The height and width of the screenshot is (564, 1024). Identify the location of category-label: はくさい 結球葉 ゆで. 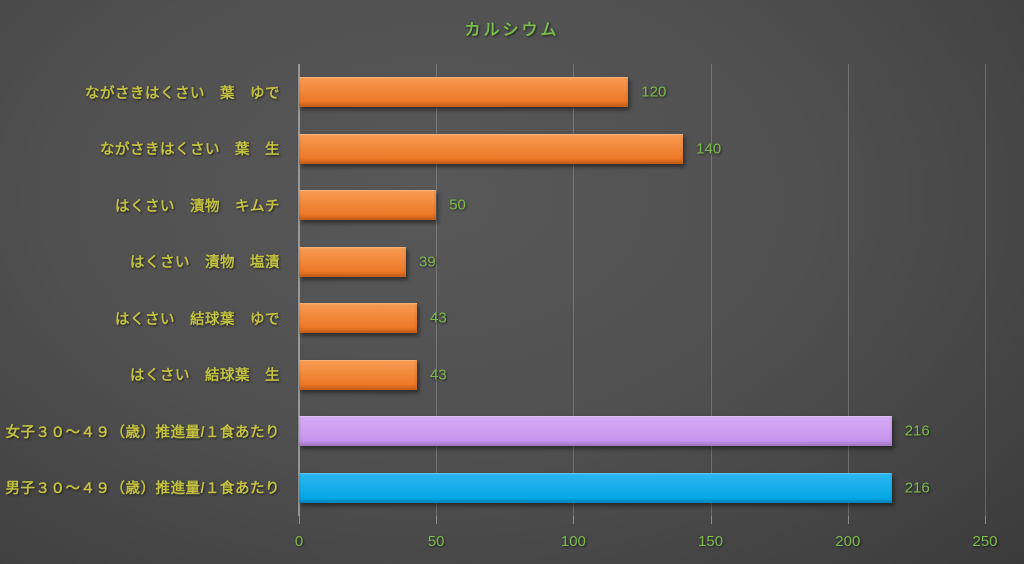
(197, 319).